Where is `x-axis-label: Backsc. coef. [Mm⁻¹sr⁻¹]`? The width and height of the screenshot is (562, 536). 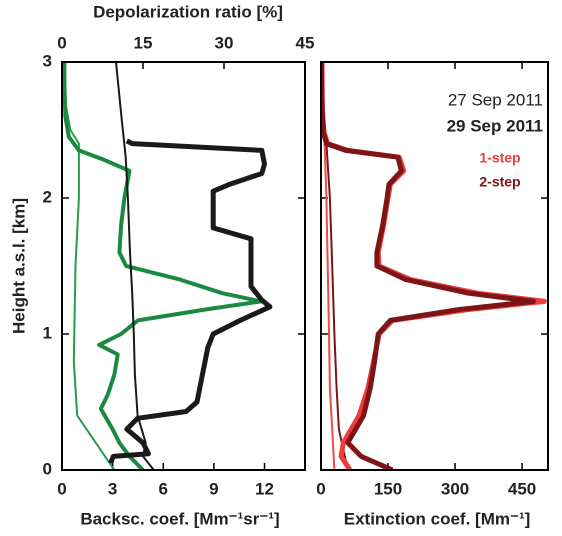 x-axis-label: Backsc. coef. [Mm⁻¹sr⁻¹] is located at coordinates (179, 518).